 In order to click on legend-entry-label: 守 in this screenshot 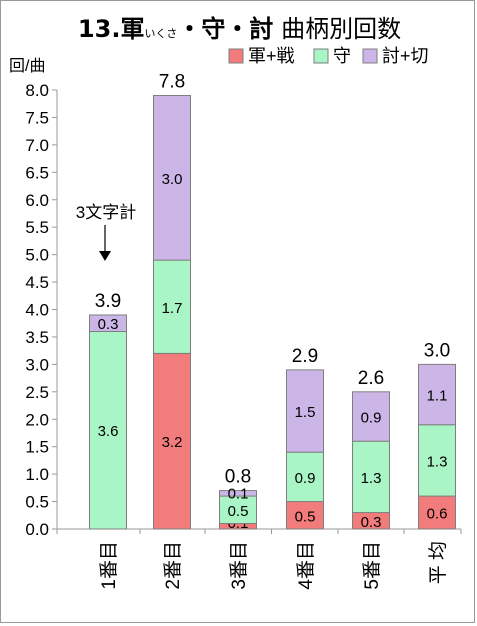, I will do `click(342, 56)`.